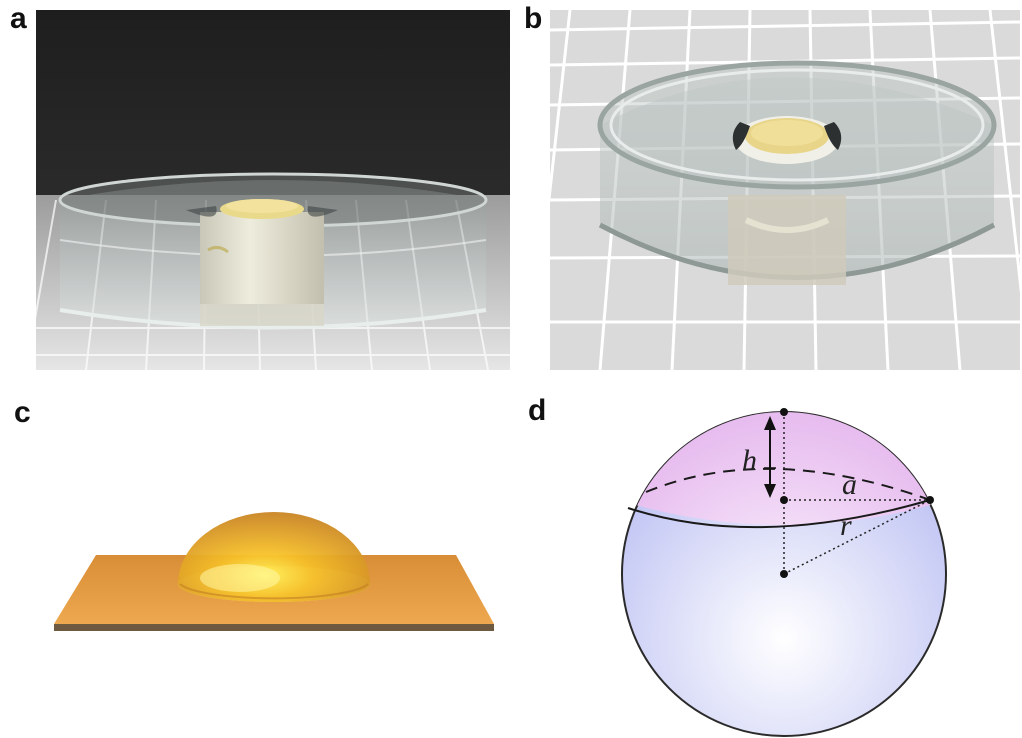 Image resolution: width=1022 pixels, height=738 pixels. I want to click on label-r: r, so click(846, 525).